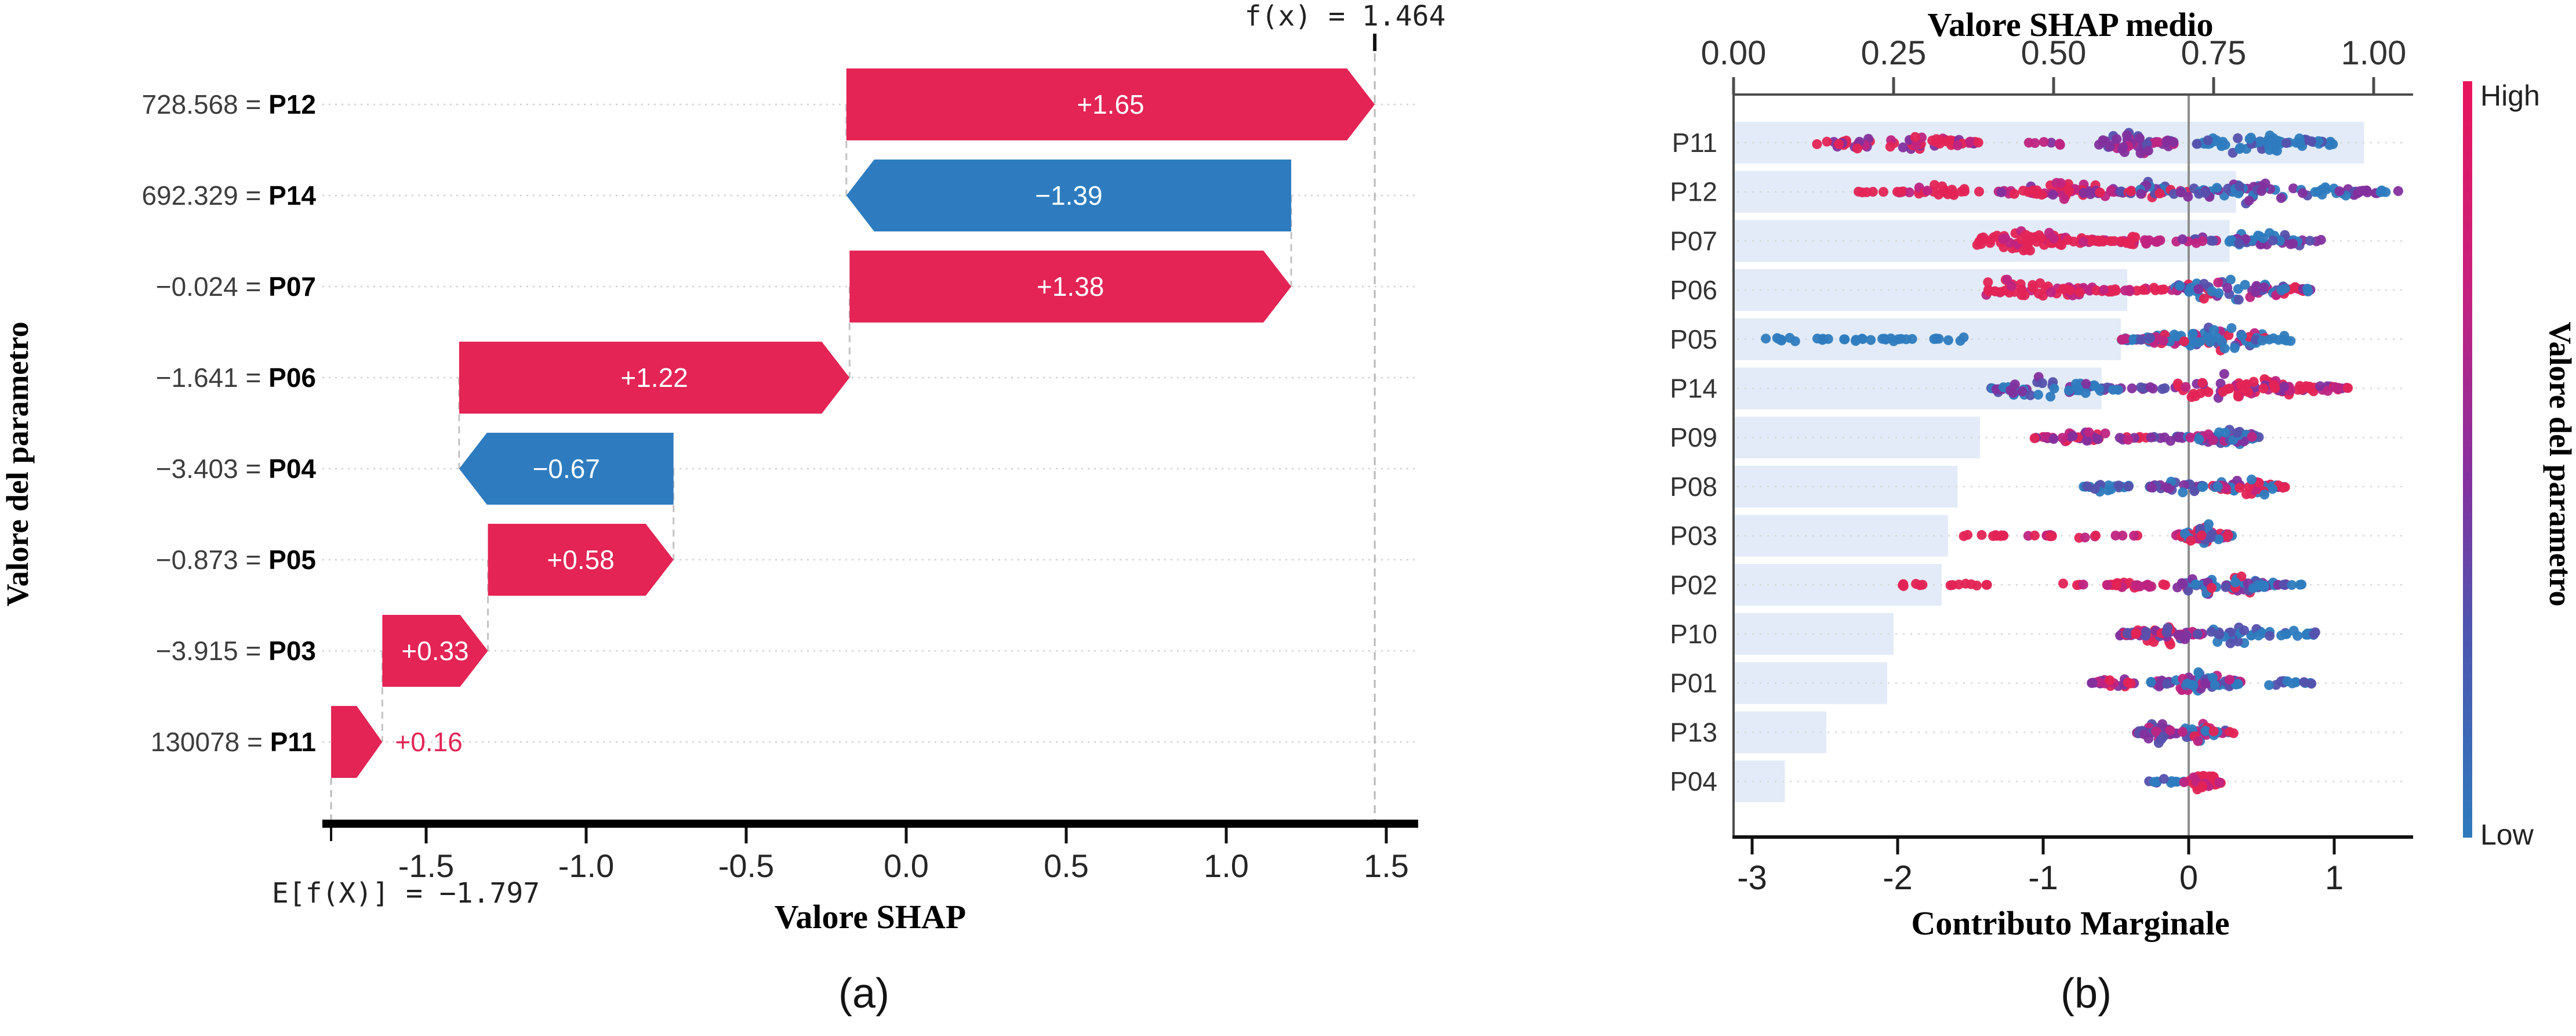 Image resolution: width=2576 pixels, height=1036 pixels. Describe the element at coordinates (1693, 536) in the screenshot. I see `beeswarm-row-label: P03` at that location.